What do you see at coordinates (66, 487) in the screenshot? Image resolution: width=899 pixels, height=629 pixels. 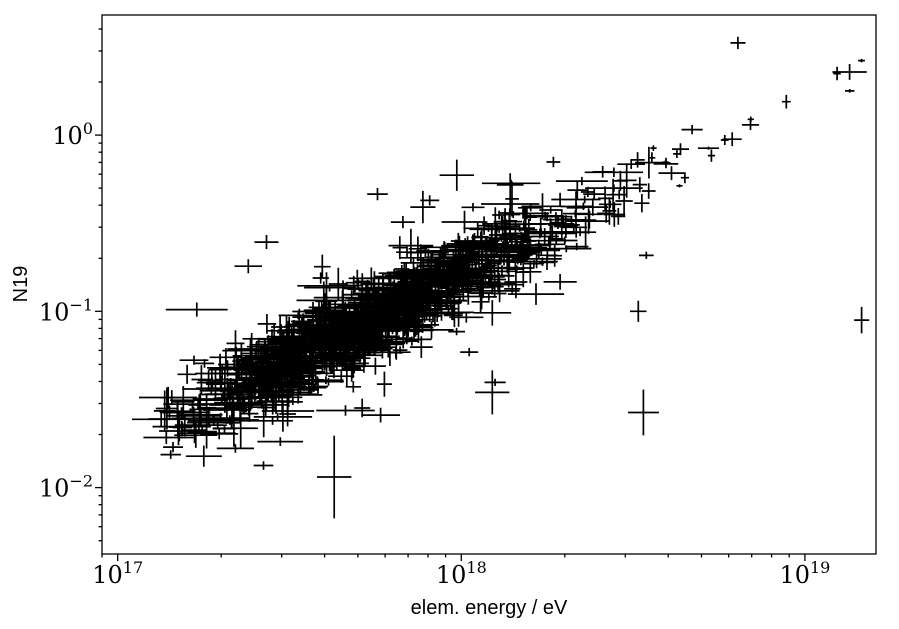 I see `y-tick-label: 10⁻²` at bounding box center [66, 487].